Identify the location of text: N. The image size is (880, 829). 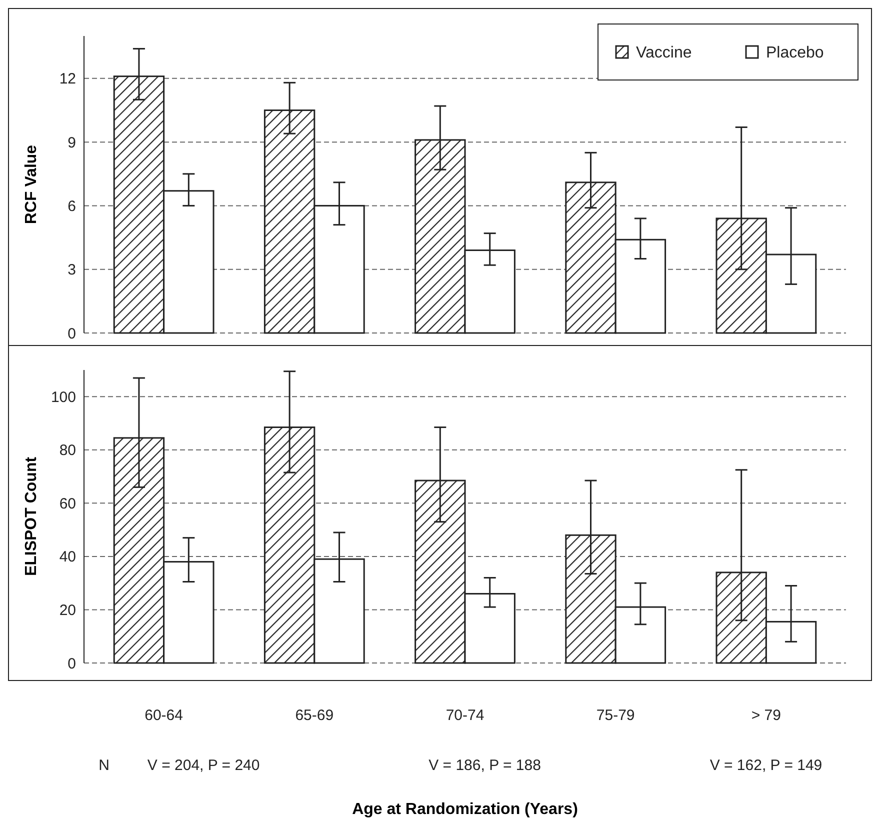
(104, 765).